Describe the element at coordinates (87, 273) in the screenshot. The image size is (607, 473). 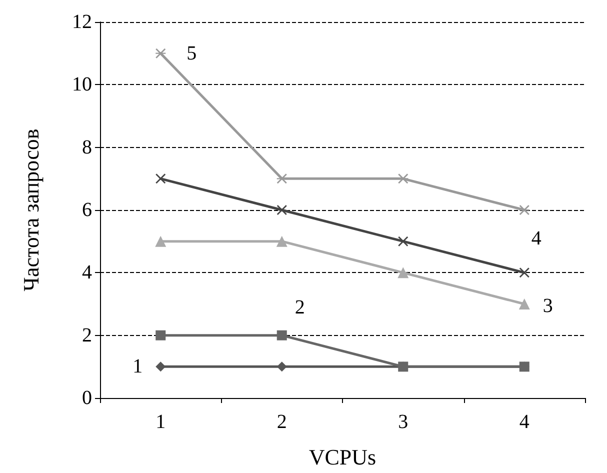
I see `y-tick-label: 4` at that location.